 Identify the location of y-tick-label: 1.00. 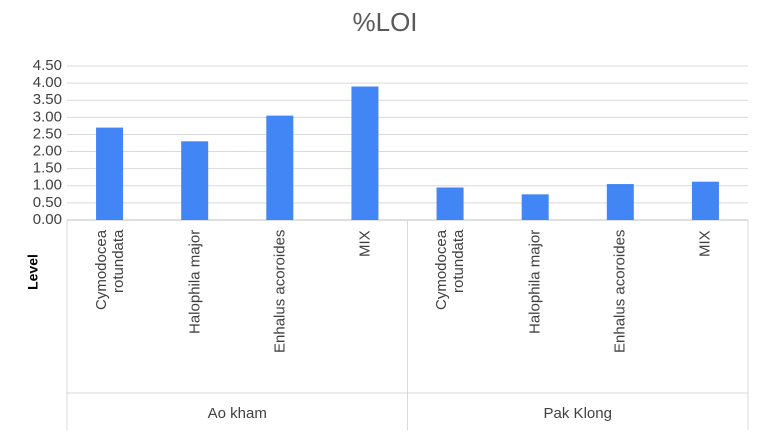
(47, 185).